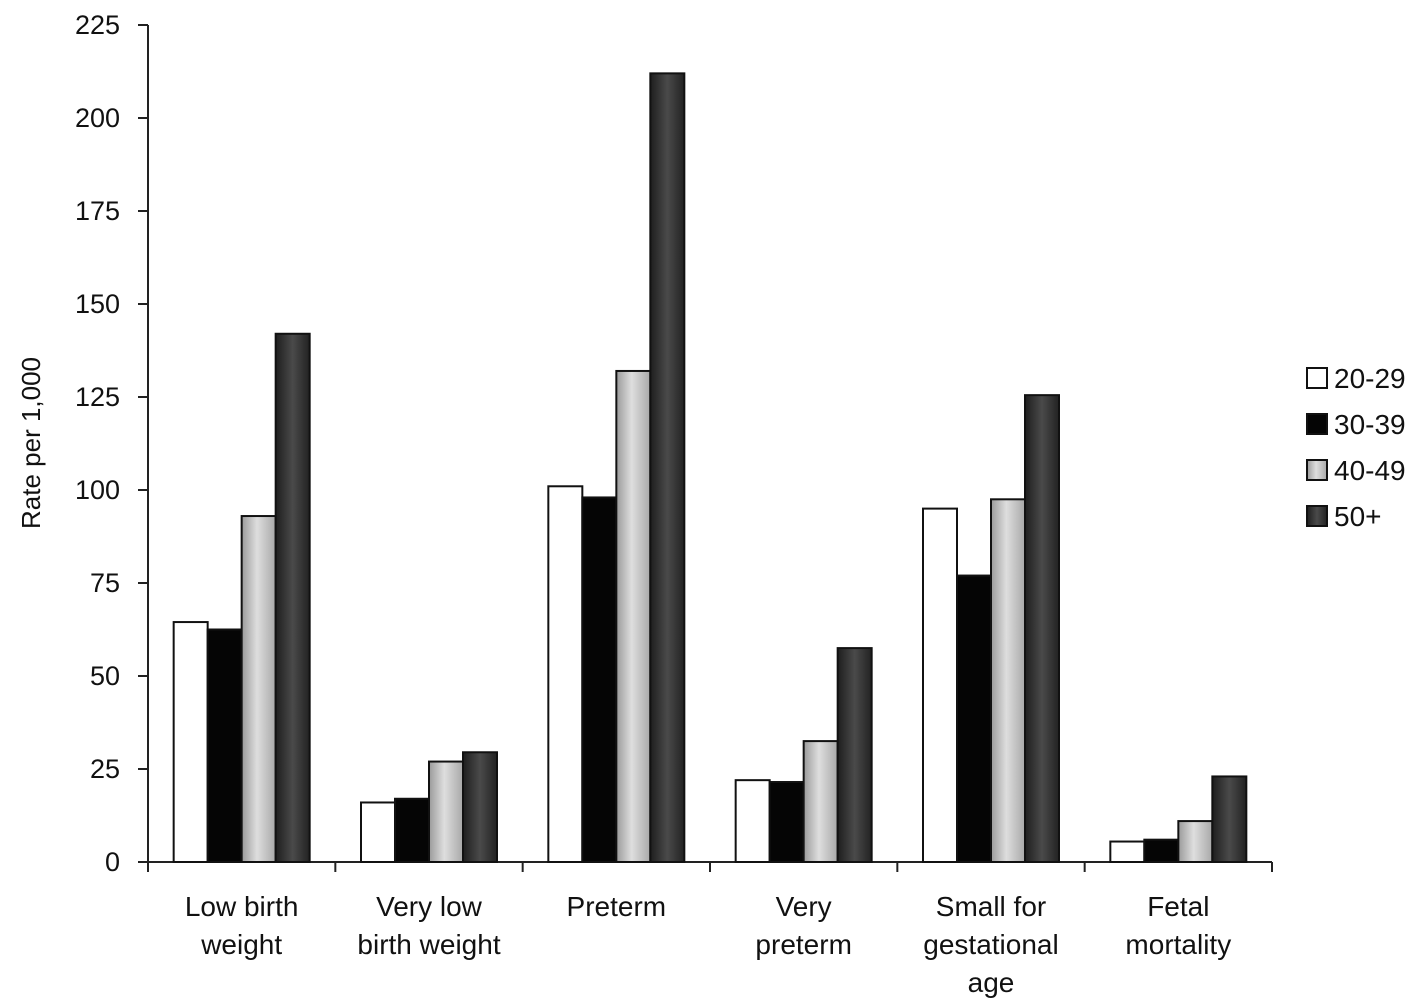  Describe the element at coordinates (241, 944) in the screenshot. I see `category-label: weight` at that location.